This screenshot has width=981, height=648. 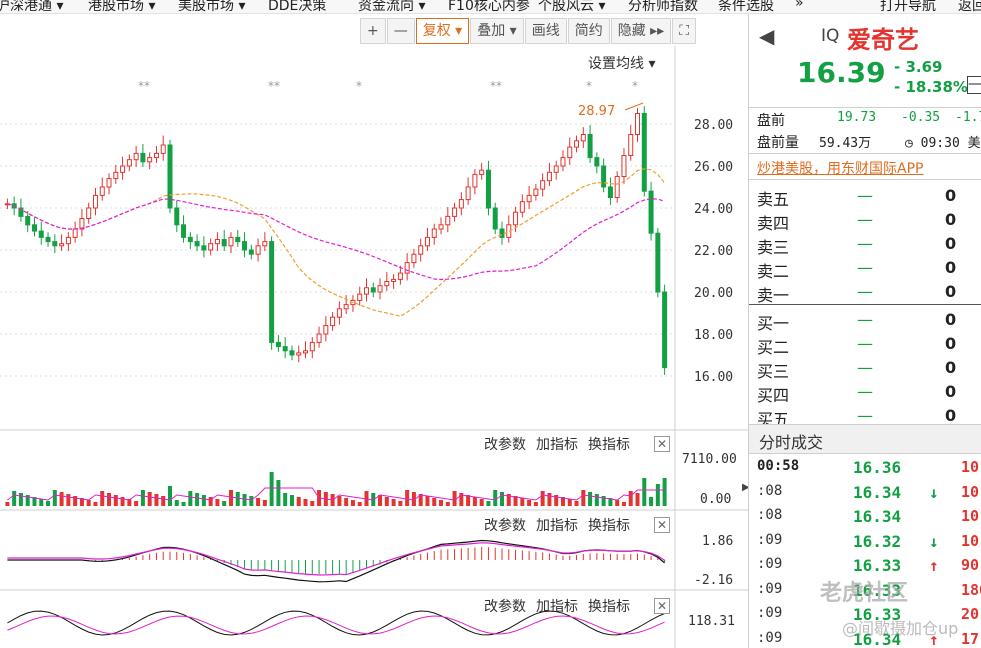 I want to click on volume-ma-line, so click(x=336, y=494).